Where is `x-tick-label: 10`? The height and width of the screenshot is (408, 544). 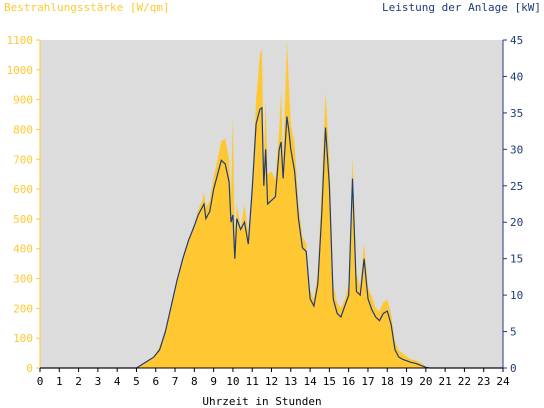
x-tick-label: 10 is located at coordinates (232, 381).